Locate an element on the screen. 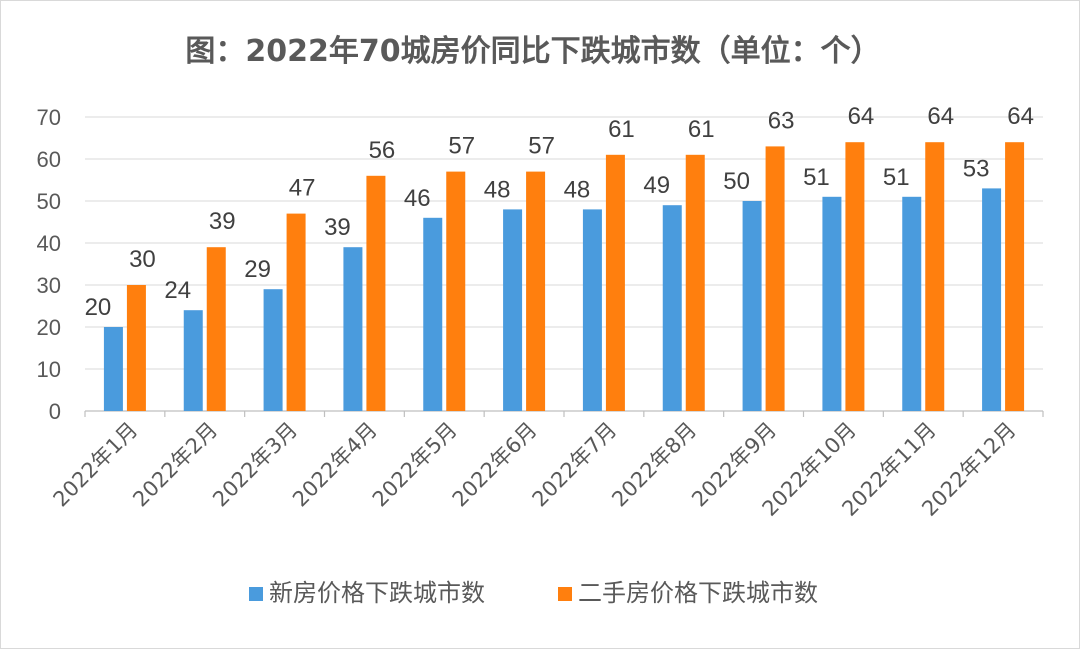 This screenshot has height=650, width=1080. y-tick-label: 50 is located at coordinates (49, 201).